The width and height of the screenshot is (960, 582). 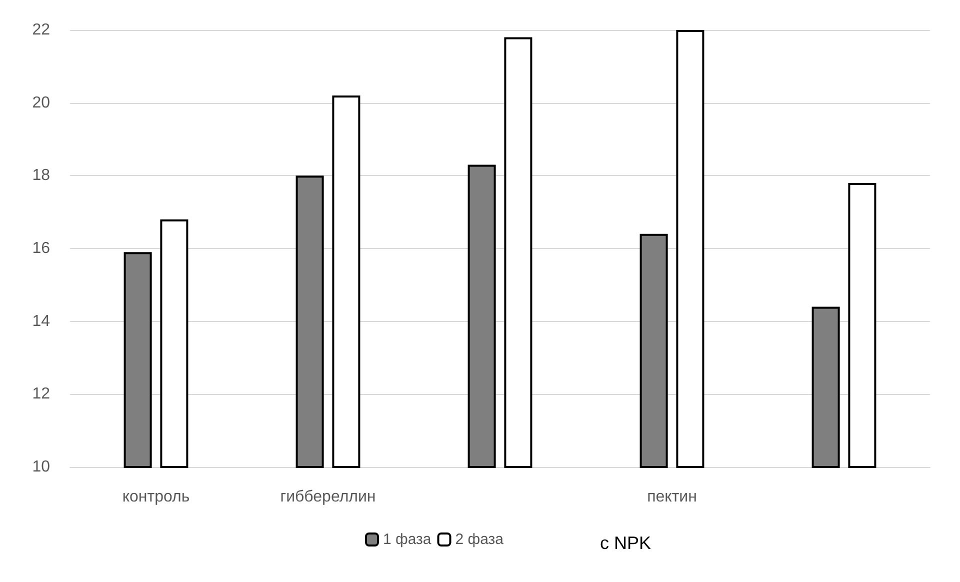 I want to click on legend-label: 1 фаза, so click(x=407, y=539).